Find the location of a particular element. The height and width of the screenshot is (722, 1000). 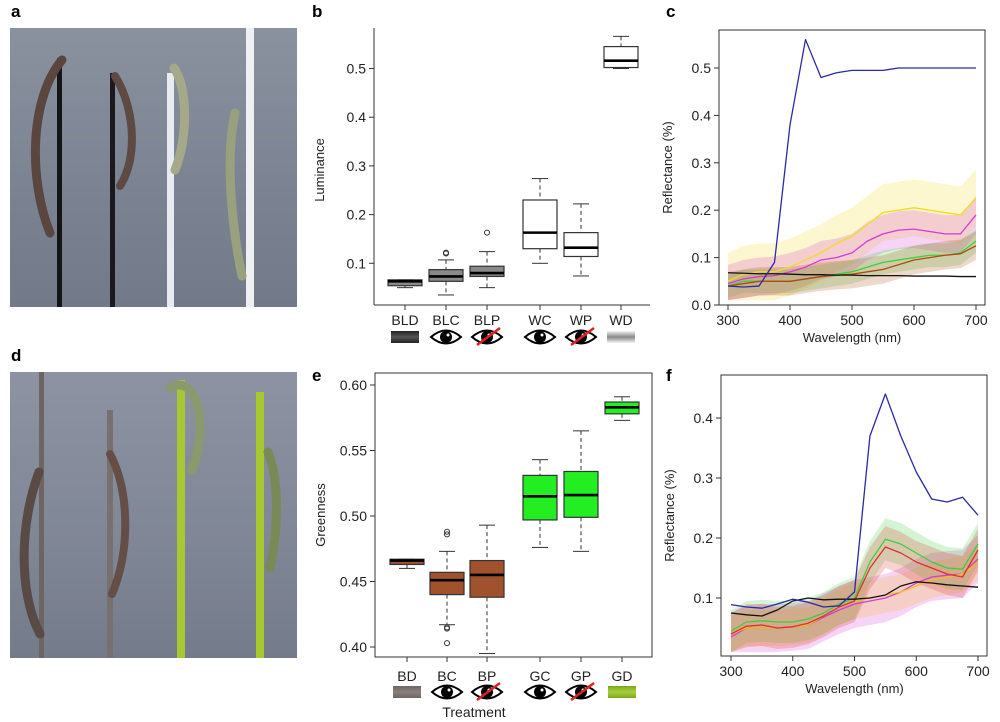

band-green is located at coordinates (854, 585).